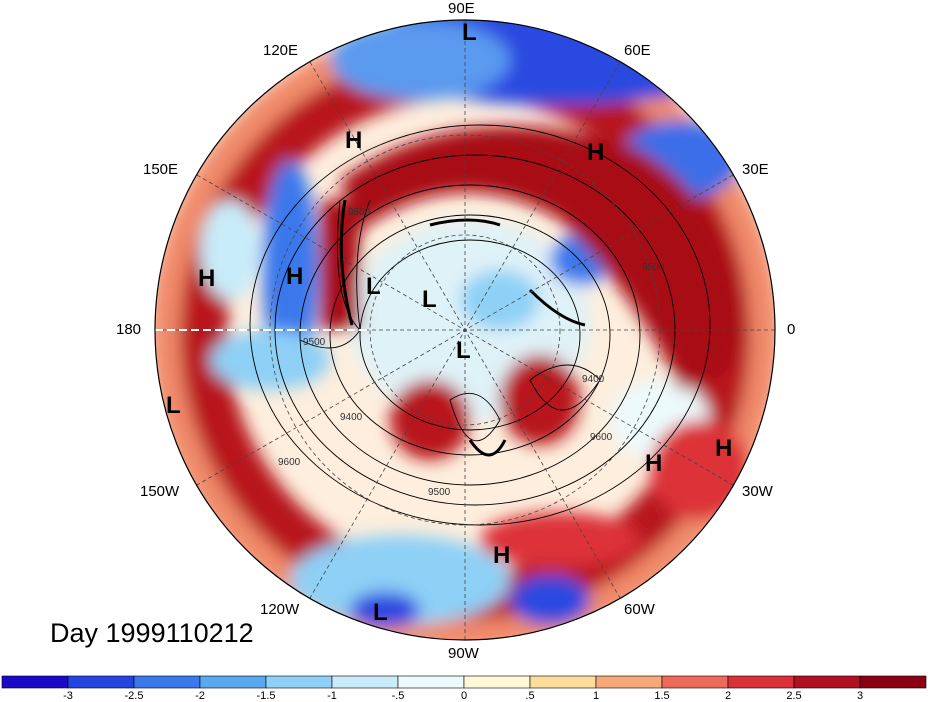 The height and width of the screenshot is (702, 928). What do you see at coordinates (128, 329) in the screenshot?
I see `lon-label-180: 180` at bounding box center [128, 329].